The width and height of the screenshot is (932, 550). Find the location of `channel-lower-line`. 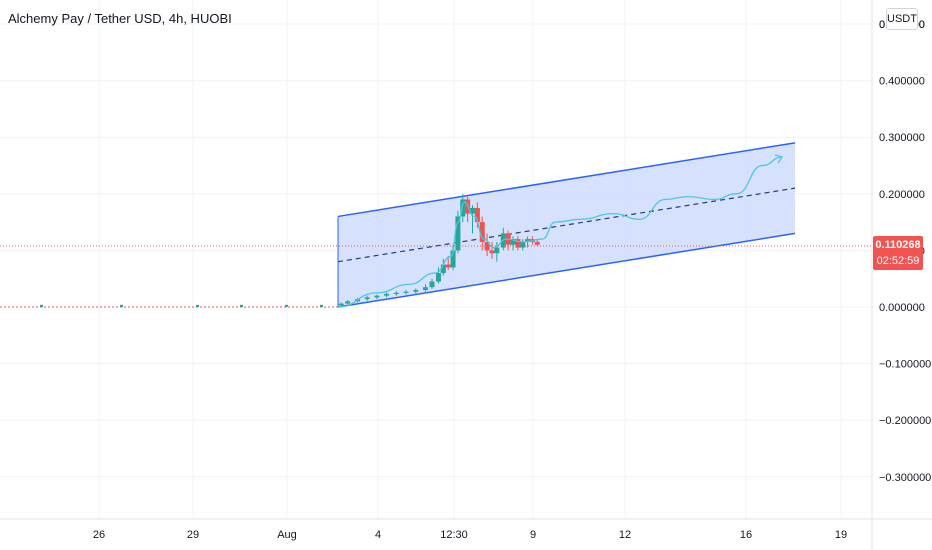

channel-lower-line is located at coordinates (566, 270).